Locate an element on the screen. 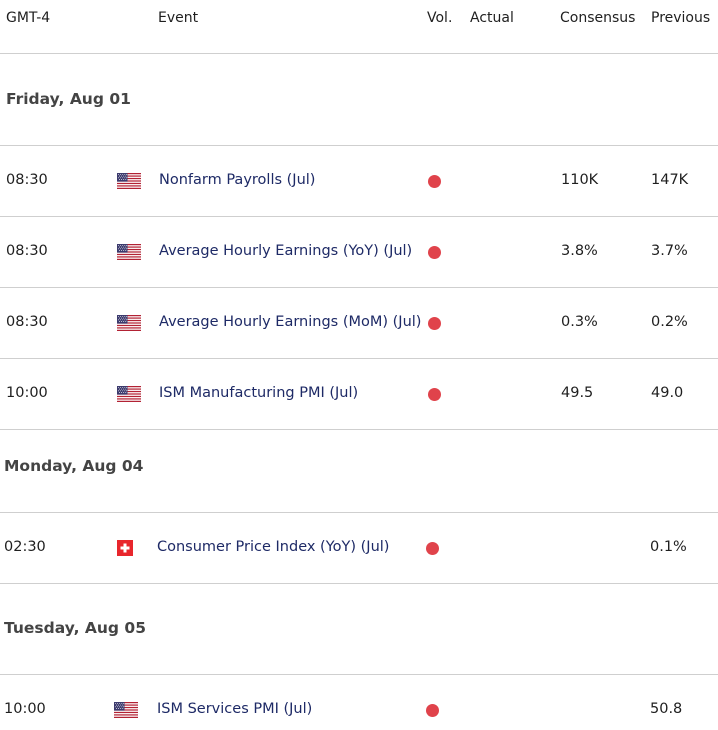  event-name: ISM Services PMI (Jul) is located at coordinates (235, 709).